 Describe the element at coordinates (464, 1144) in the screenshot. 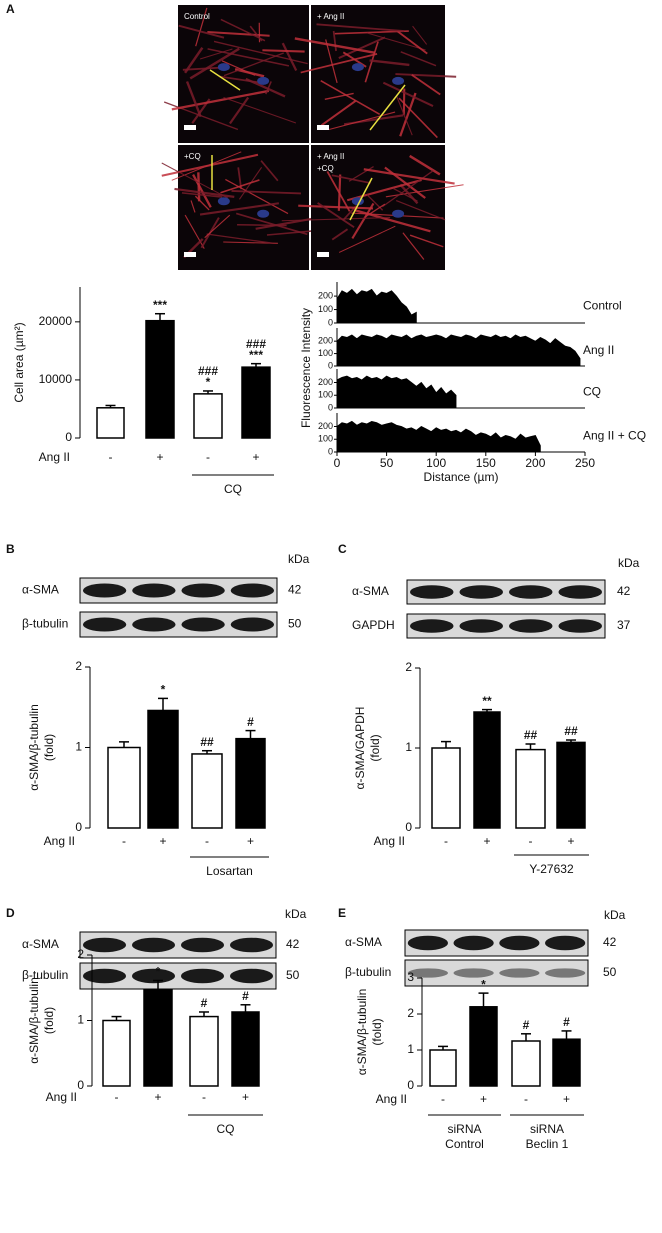

I see `group-label: Control` at that location.